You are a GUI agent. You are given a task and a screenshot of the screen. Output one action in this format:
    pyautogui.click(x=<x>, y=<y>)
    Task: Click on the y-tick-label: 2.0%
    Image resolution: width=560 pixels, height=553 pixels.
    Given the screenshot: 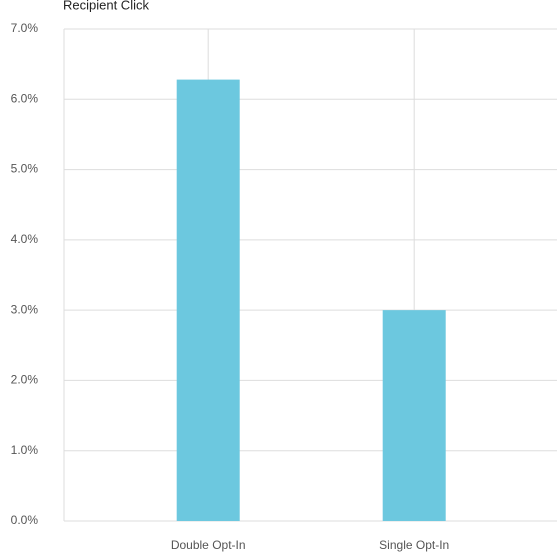 What is the action you would take?
    pyautogui.click(x=25, y=380)
    